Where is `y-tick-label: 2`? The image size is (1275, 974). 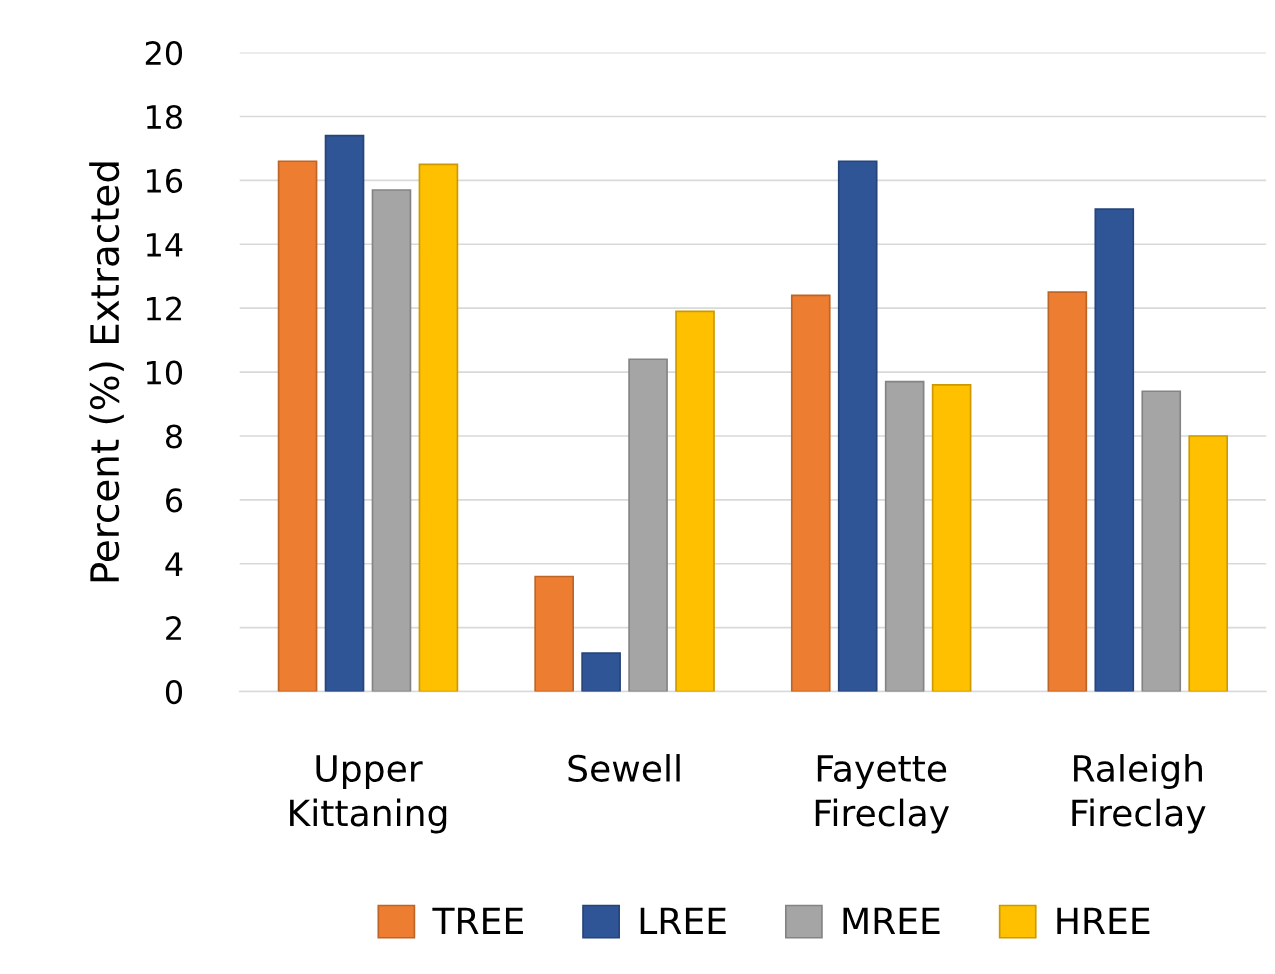 y-tick-label: 2 is located at coordinates (173, 628).